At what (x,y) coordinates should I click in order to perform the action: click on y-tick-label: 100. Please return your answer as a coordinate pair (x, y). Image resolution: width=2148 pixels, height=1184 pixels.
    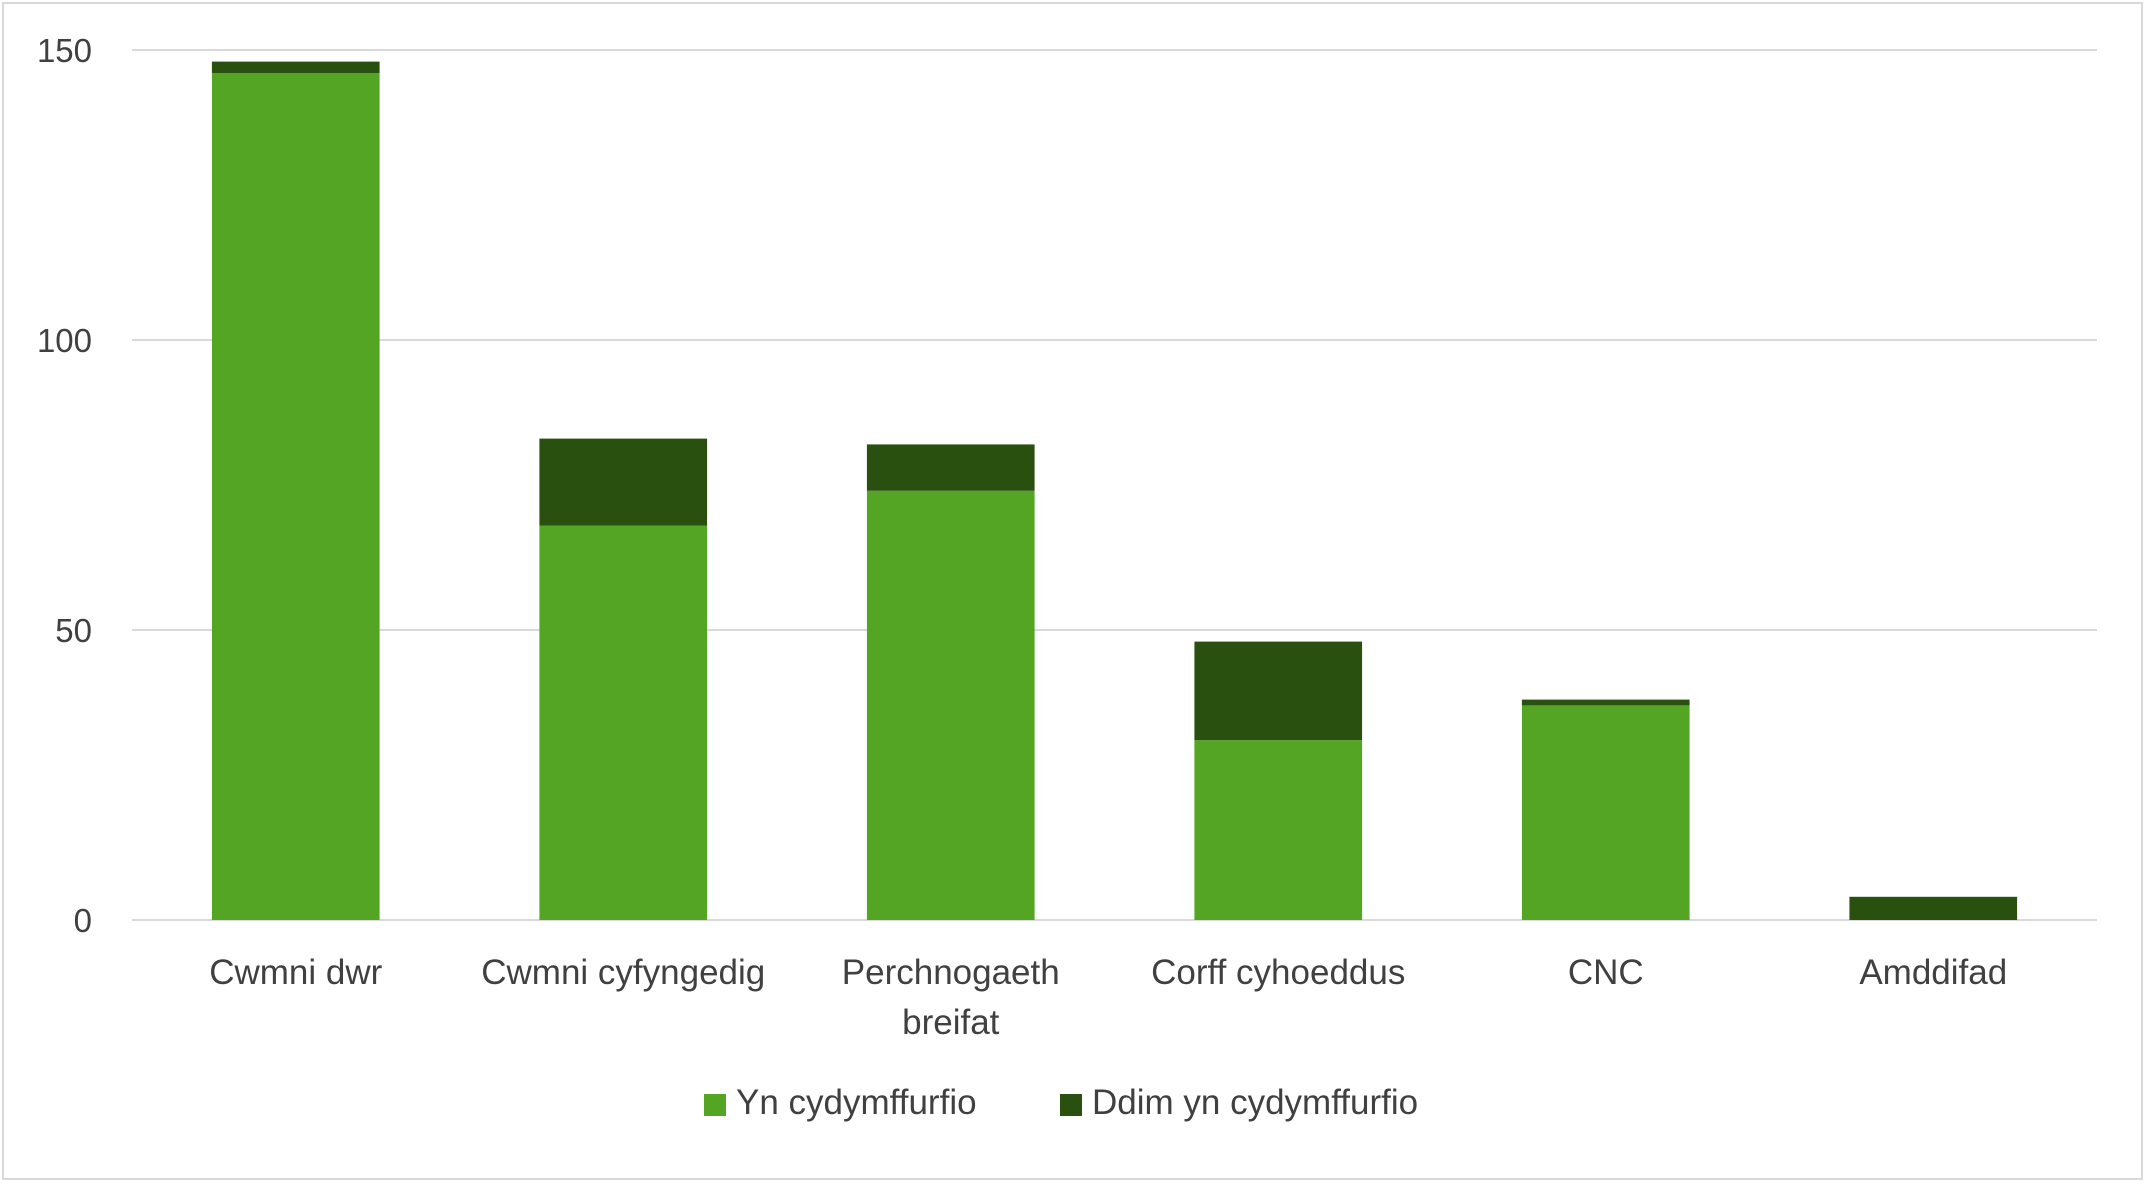
    Looking at the image, I should click on (64, 340).